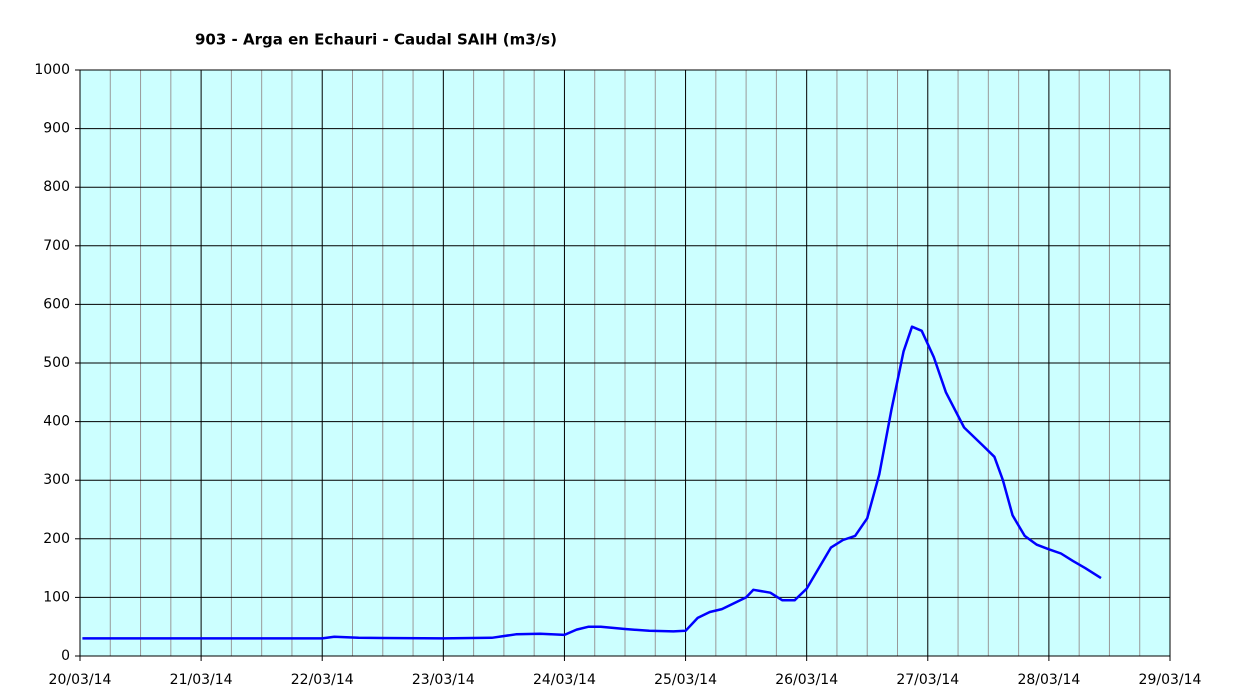 Image resolution: width=1251 pixels, height=692 pixels. I want to click on y-tick-label: 100, so click(56, 597).